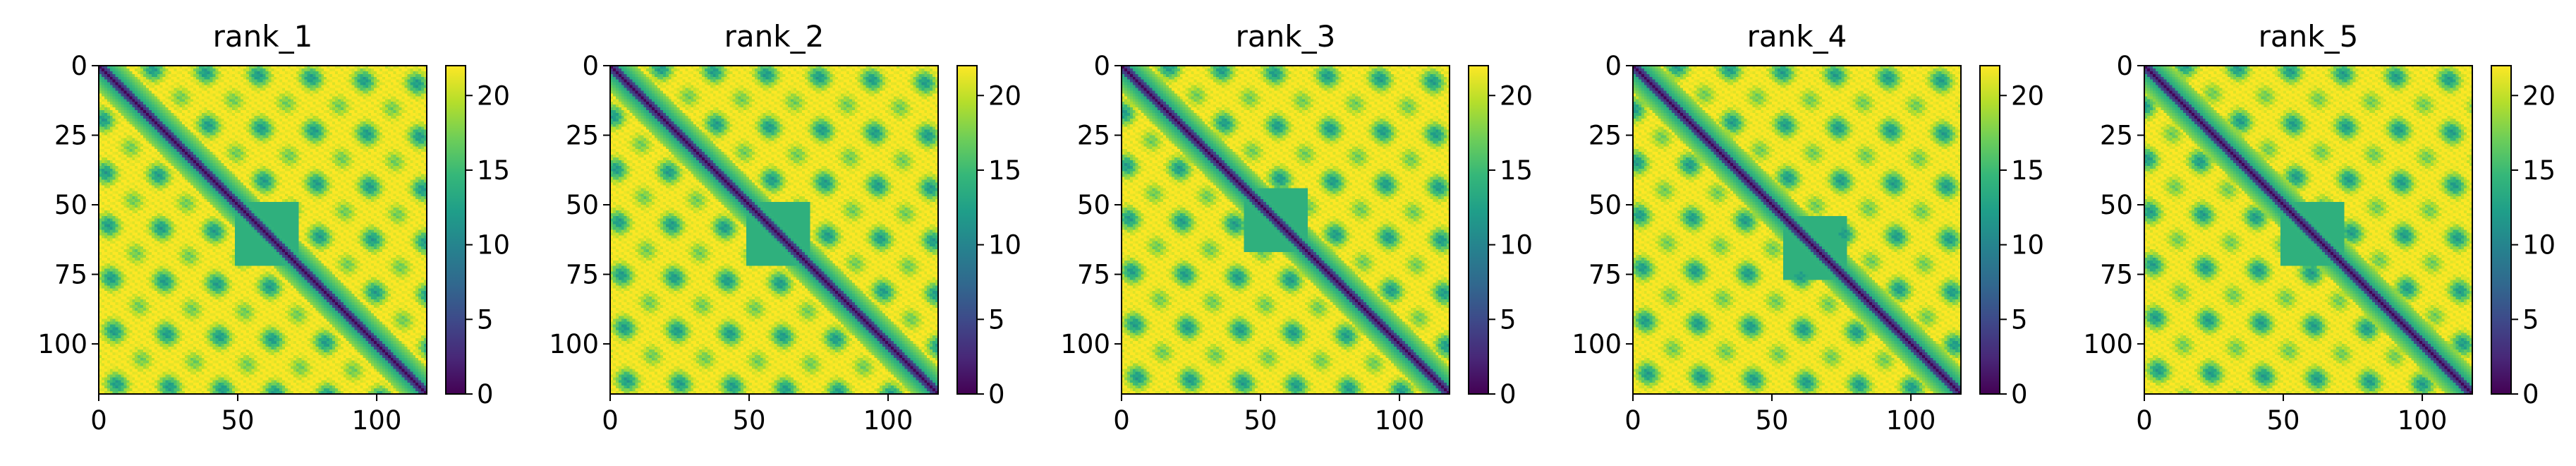 The width and height of the screenshot is (2576, 466). I want to click on subplot-title: rank_5, so click(2309, 36).